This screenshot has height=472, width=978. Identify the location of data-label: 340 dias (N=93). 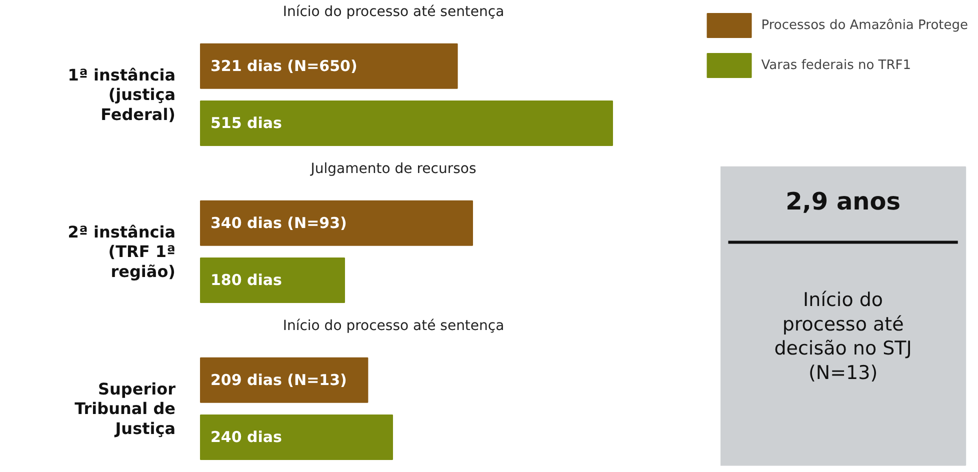
(278, 223).